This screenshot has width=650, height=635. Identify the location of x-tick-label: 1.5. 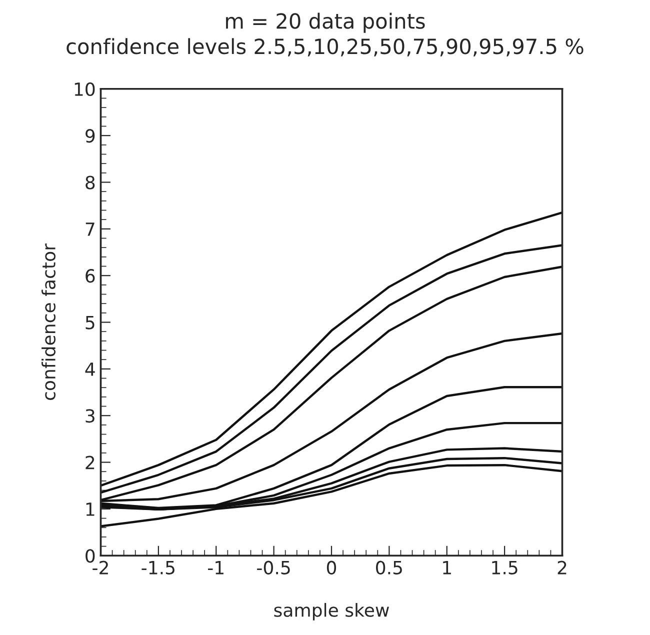
(505, 567).